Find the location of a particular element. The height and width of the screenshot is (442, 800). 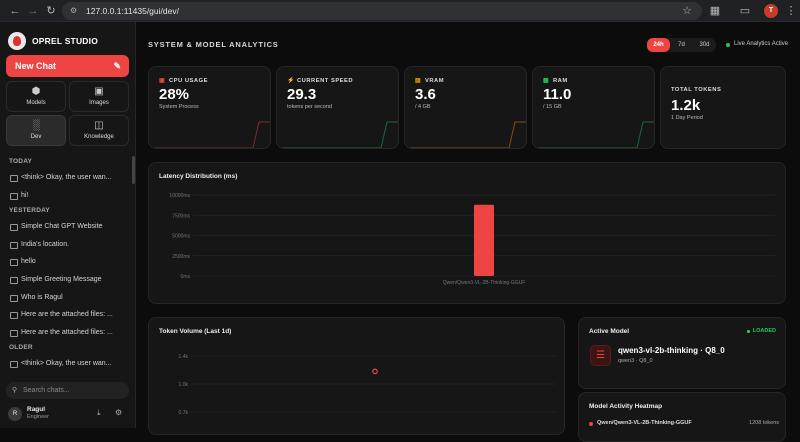

new-chat-label: New Chat is located at coordinates (36, 66).